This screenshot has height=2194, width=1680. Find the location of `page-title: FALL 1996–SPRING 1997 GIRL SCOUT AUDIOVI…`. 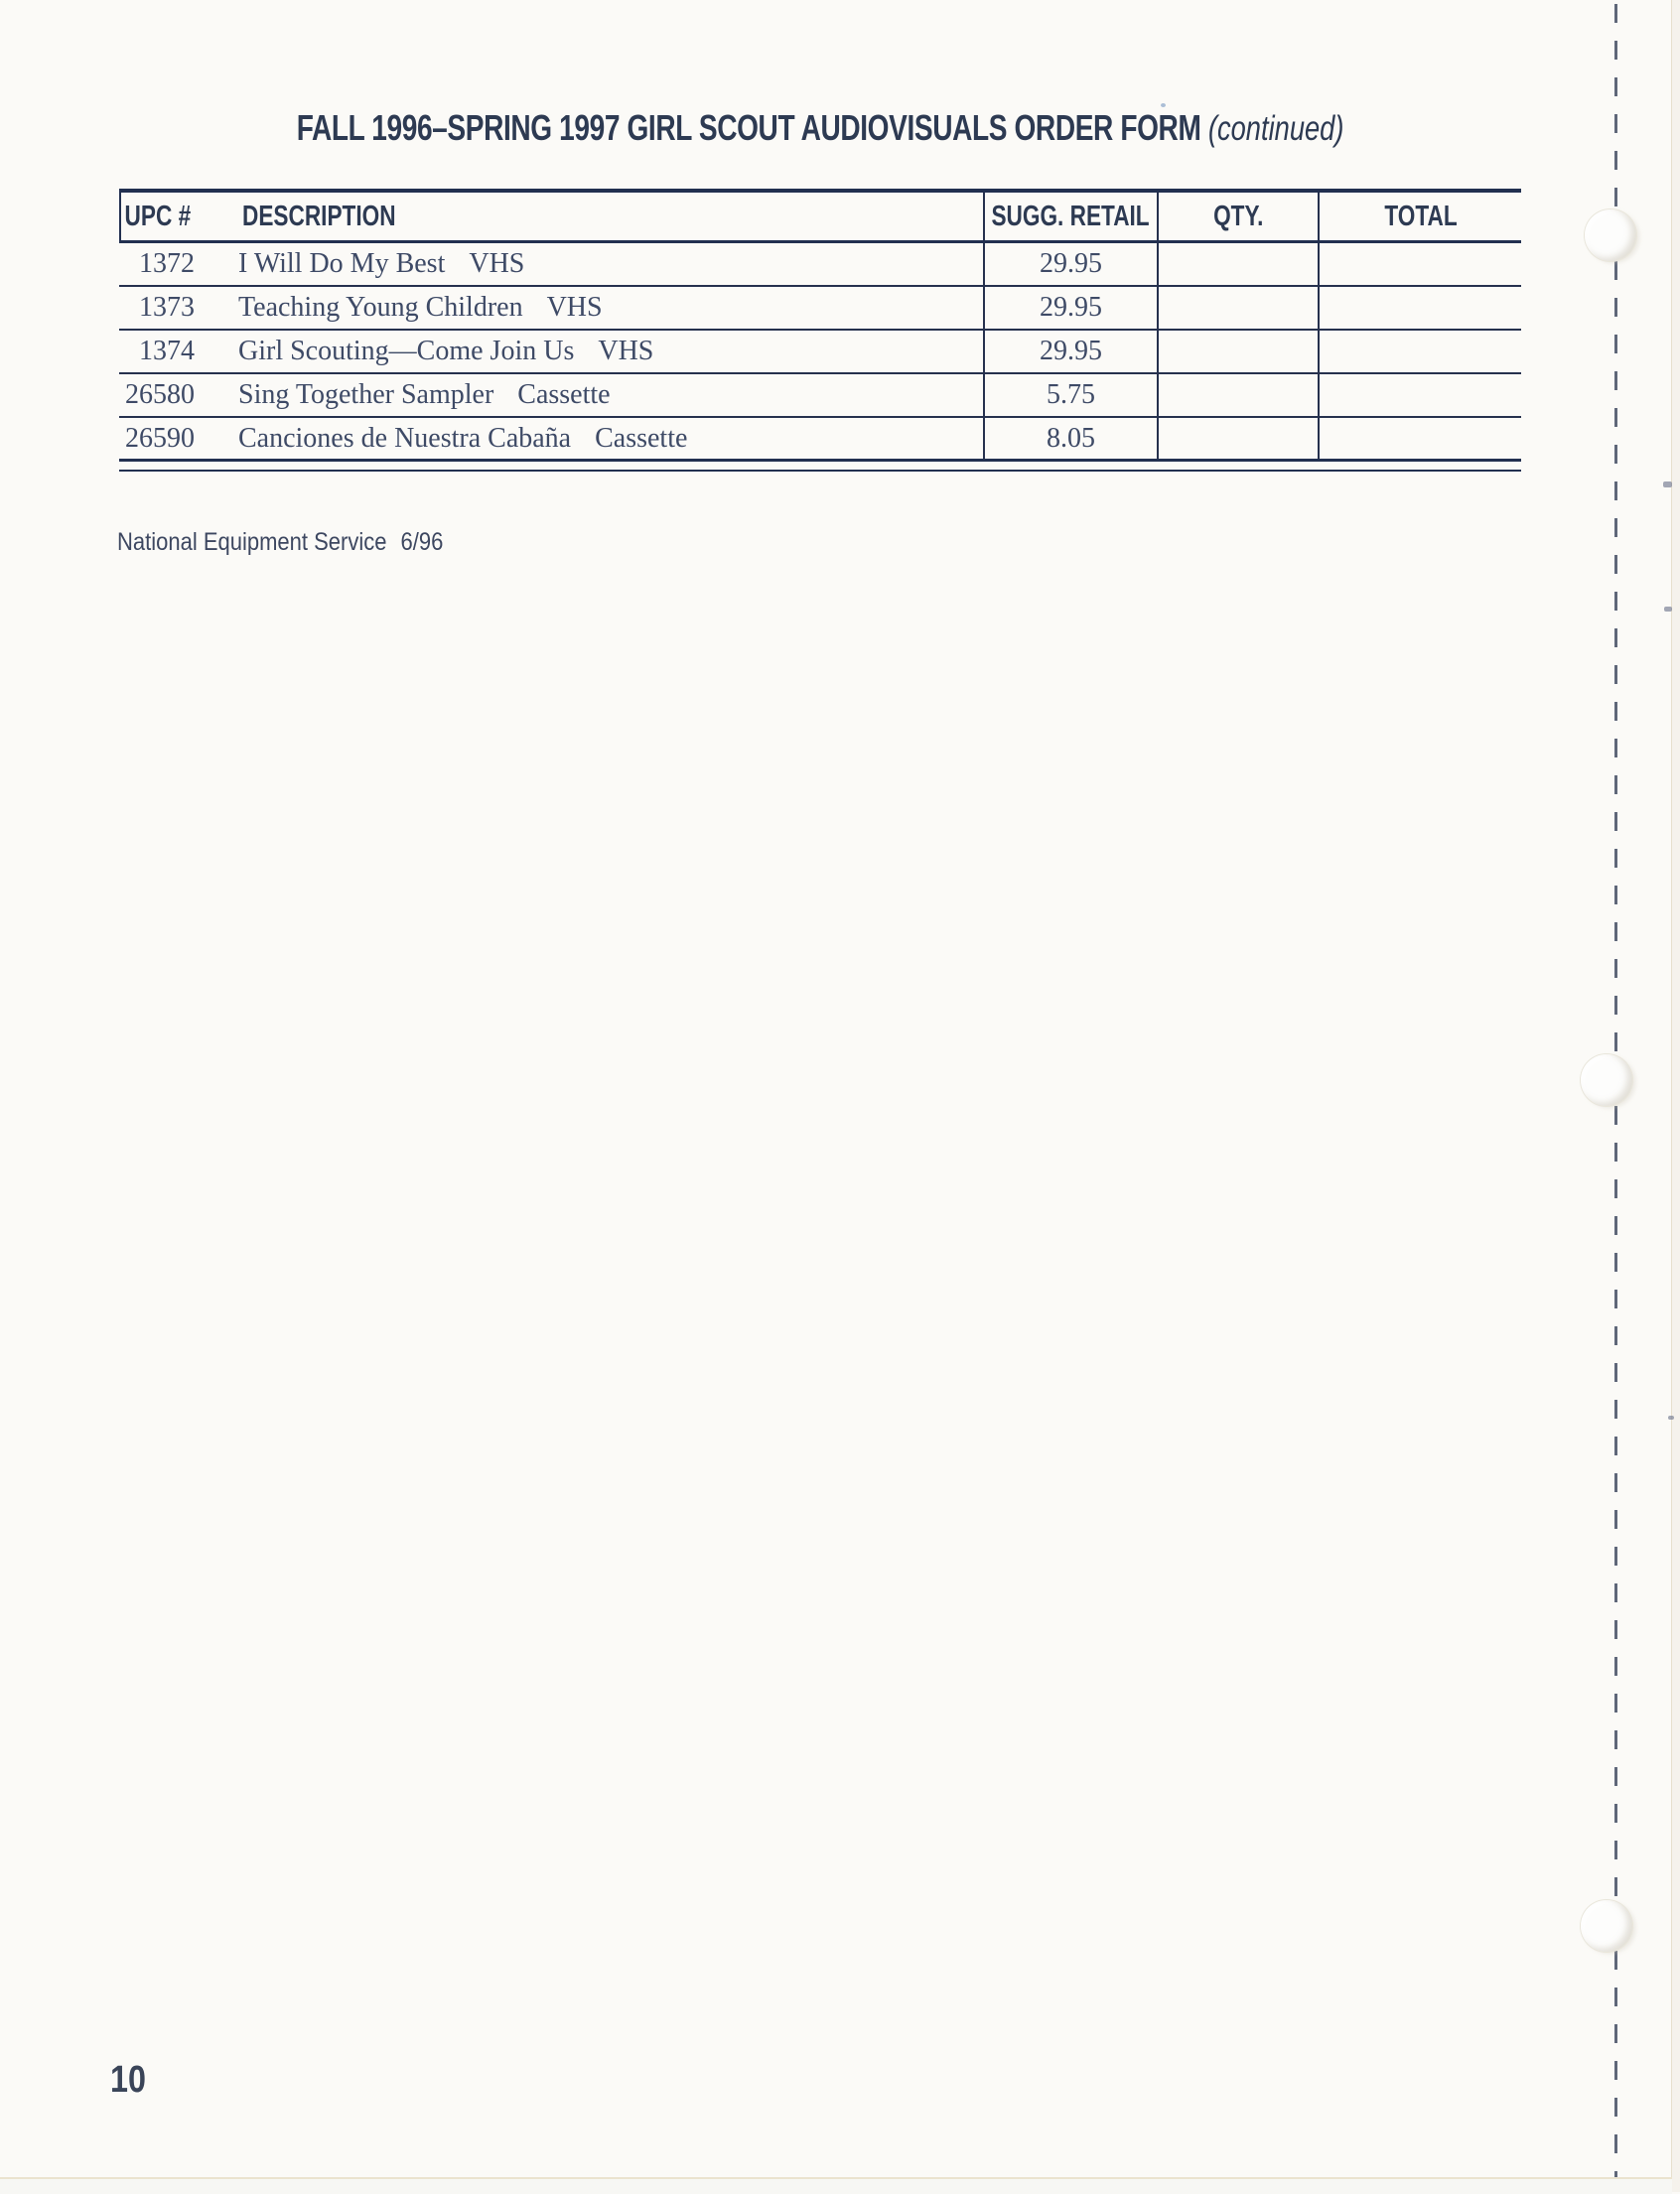

page-title: FALL 1996–SPRING 1997 GIRL SCOUT AUDIOVI… is located at coordinates (820, 128).